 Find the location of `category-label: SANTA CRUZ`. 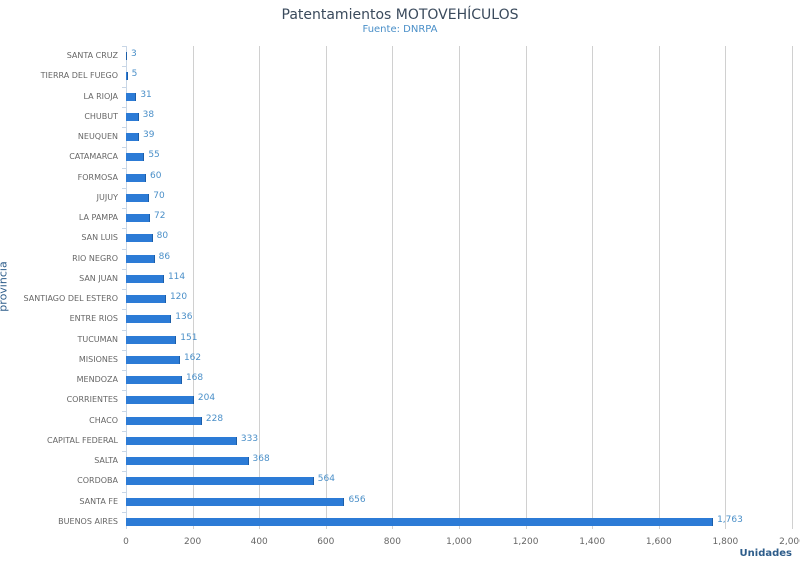

category-label: SANTA CRUZ is located at coordinates (92, 55).